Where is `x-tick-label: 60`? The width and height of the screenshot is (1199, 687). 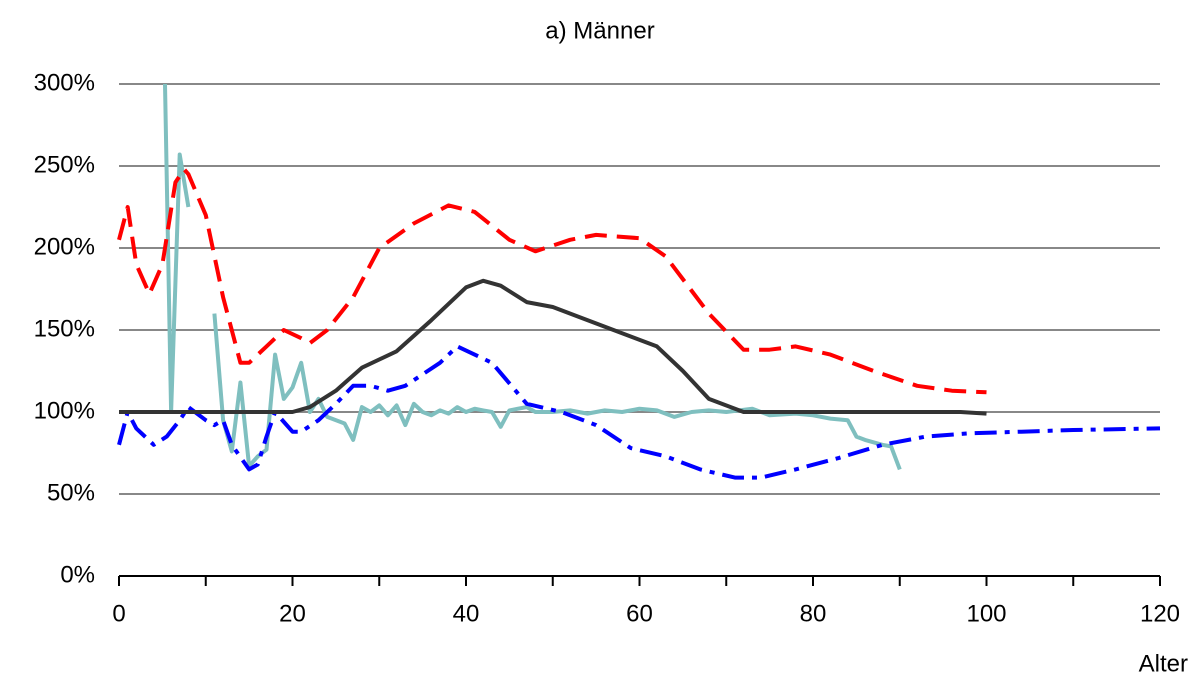 x-tick-label: 60 is located at coordinates (639, 613).